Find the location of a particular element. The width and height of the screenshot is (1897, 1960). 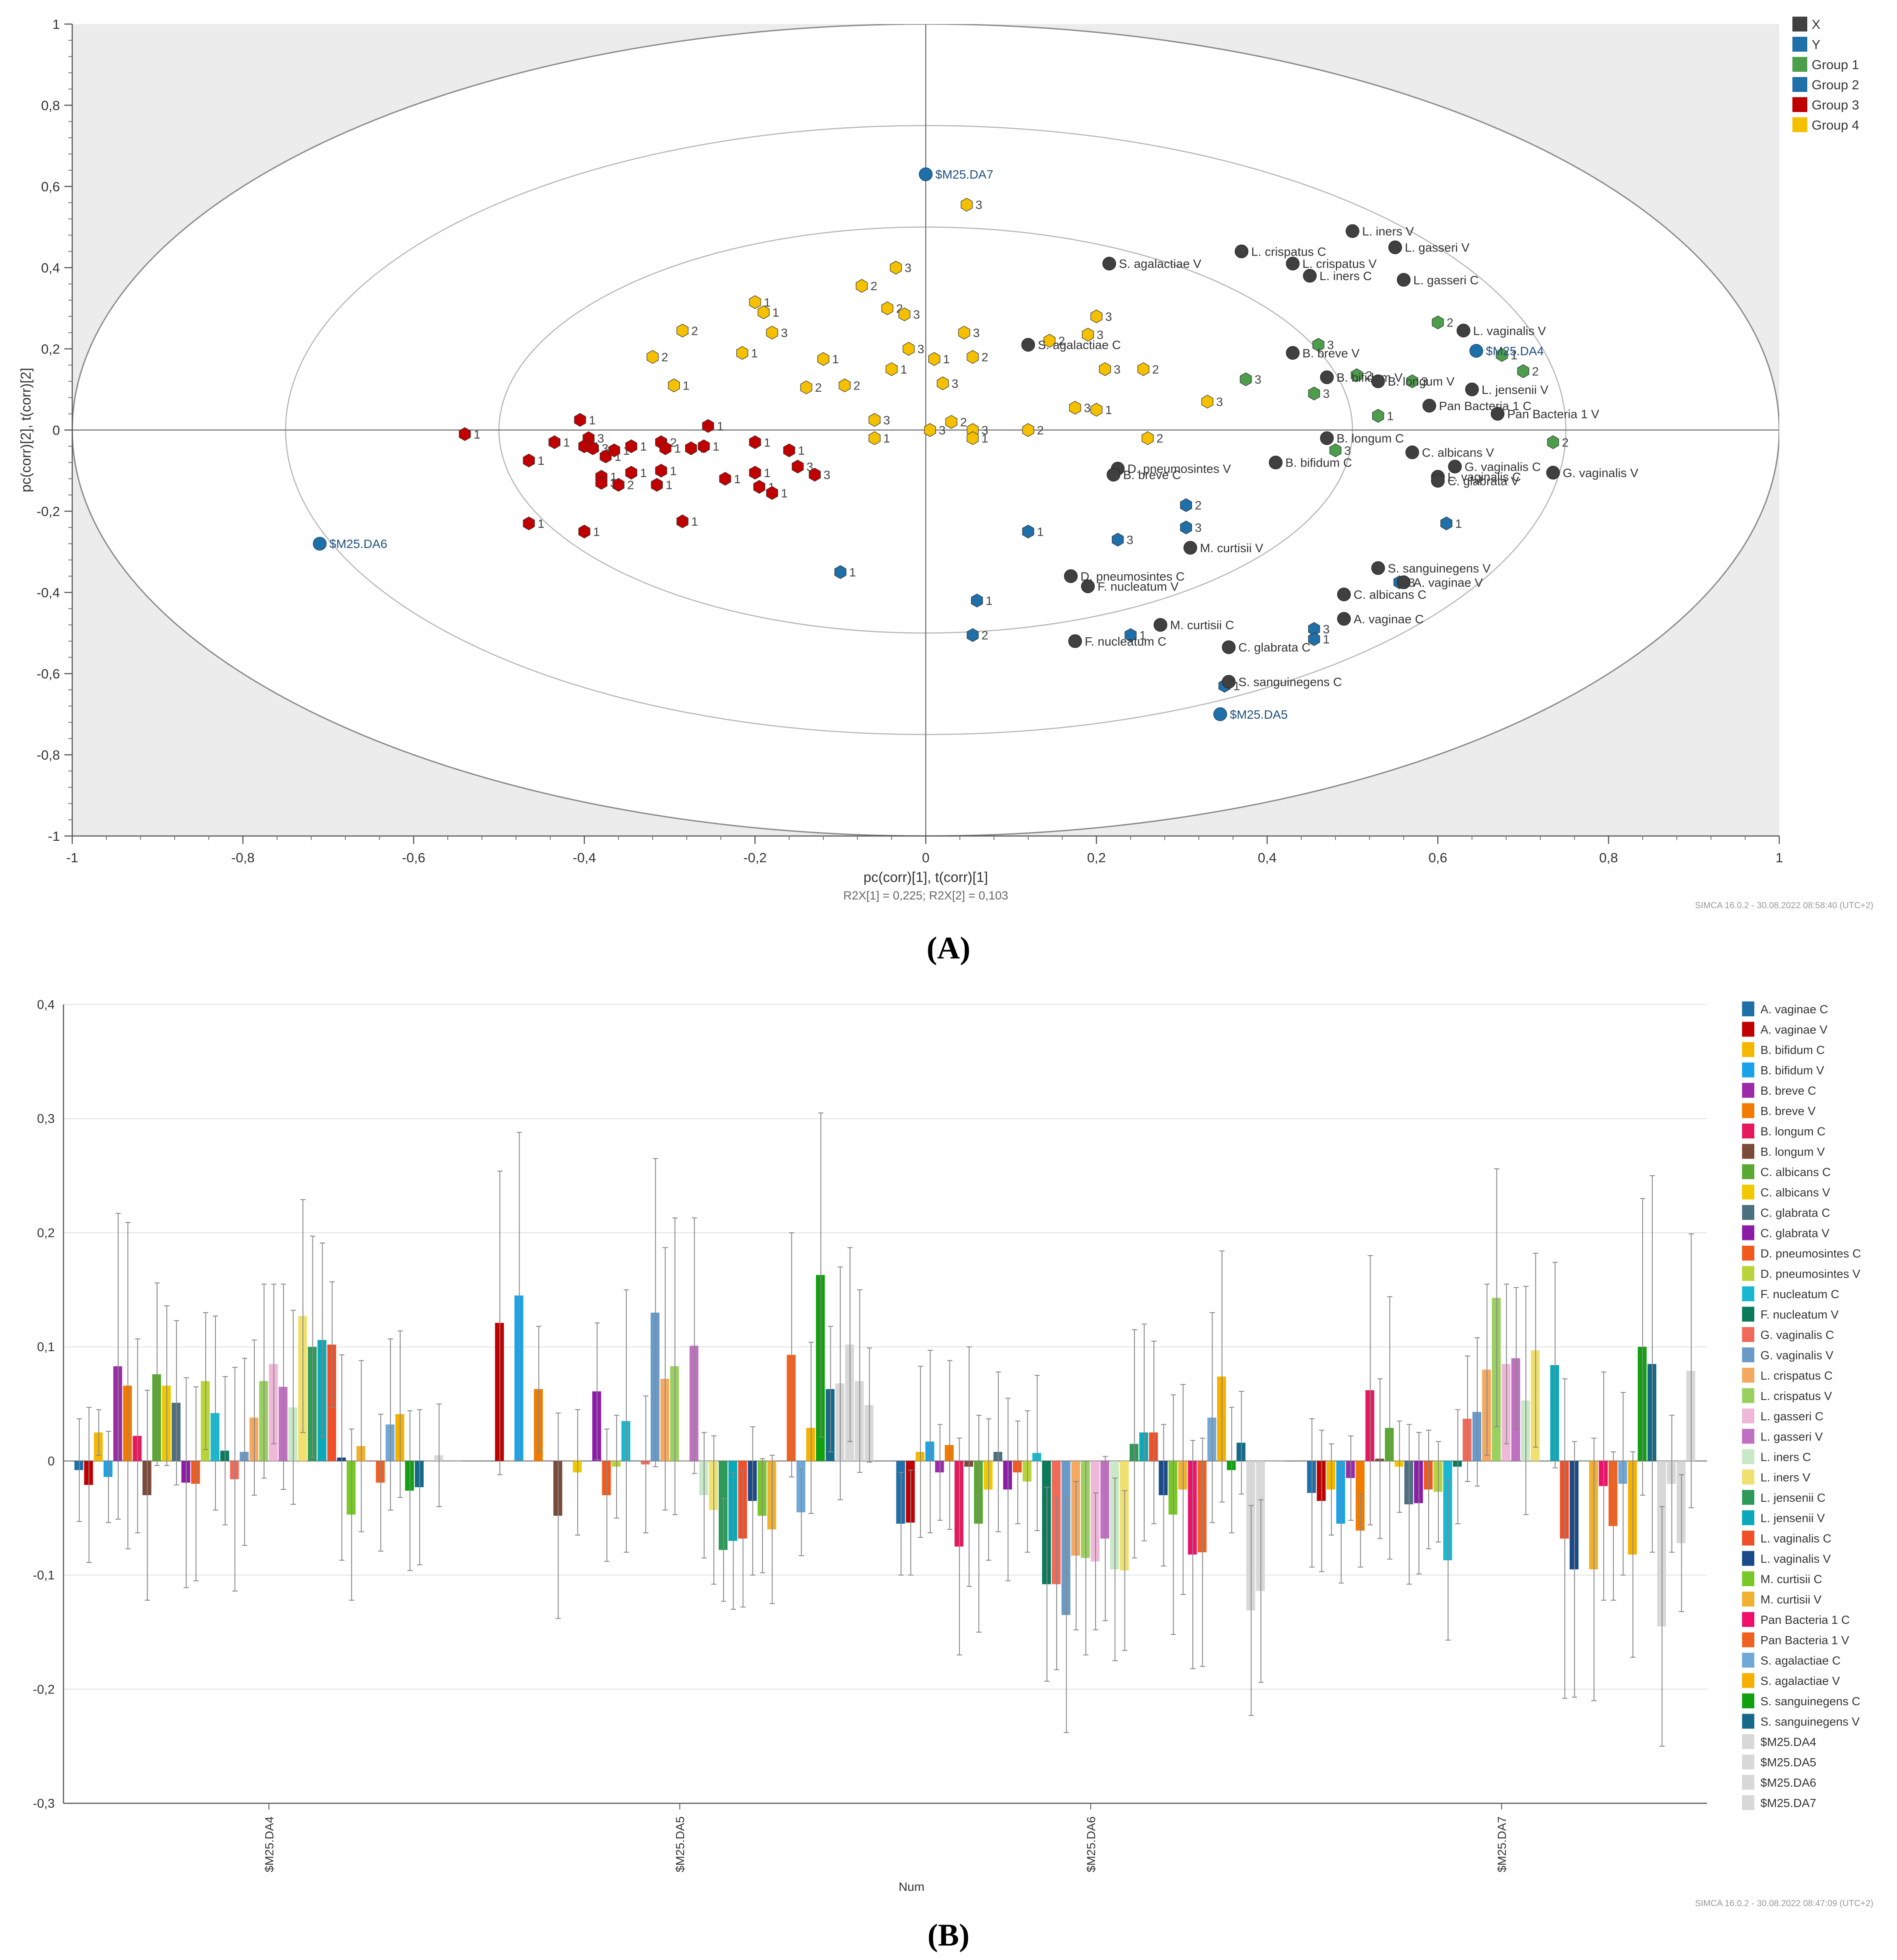

legend-label: F. nucleatum V is located at coordinates (1799, 1315).